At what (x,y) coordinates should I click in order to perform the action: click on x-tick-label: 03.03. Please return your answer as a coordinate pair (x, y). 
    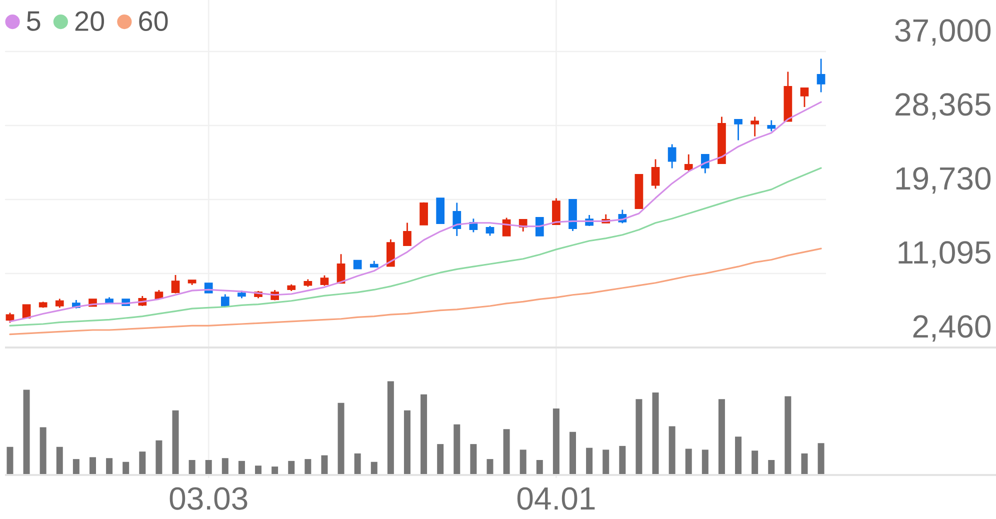
    Looking at the image, I should click on (209, 498).